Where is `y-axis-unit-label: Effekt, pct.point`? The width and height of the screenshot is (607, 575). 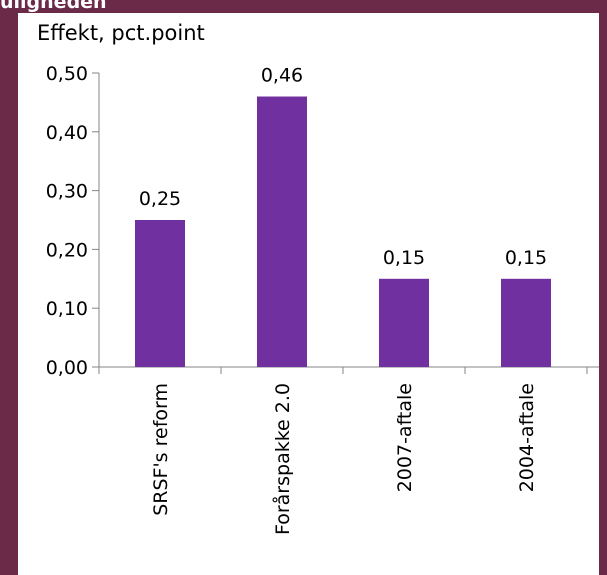 y-axis-unit-label: Effekt, pct.point is located at coordinates (121, 33).